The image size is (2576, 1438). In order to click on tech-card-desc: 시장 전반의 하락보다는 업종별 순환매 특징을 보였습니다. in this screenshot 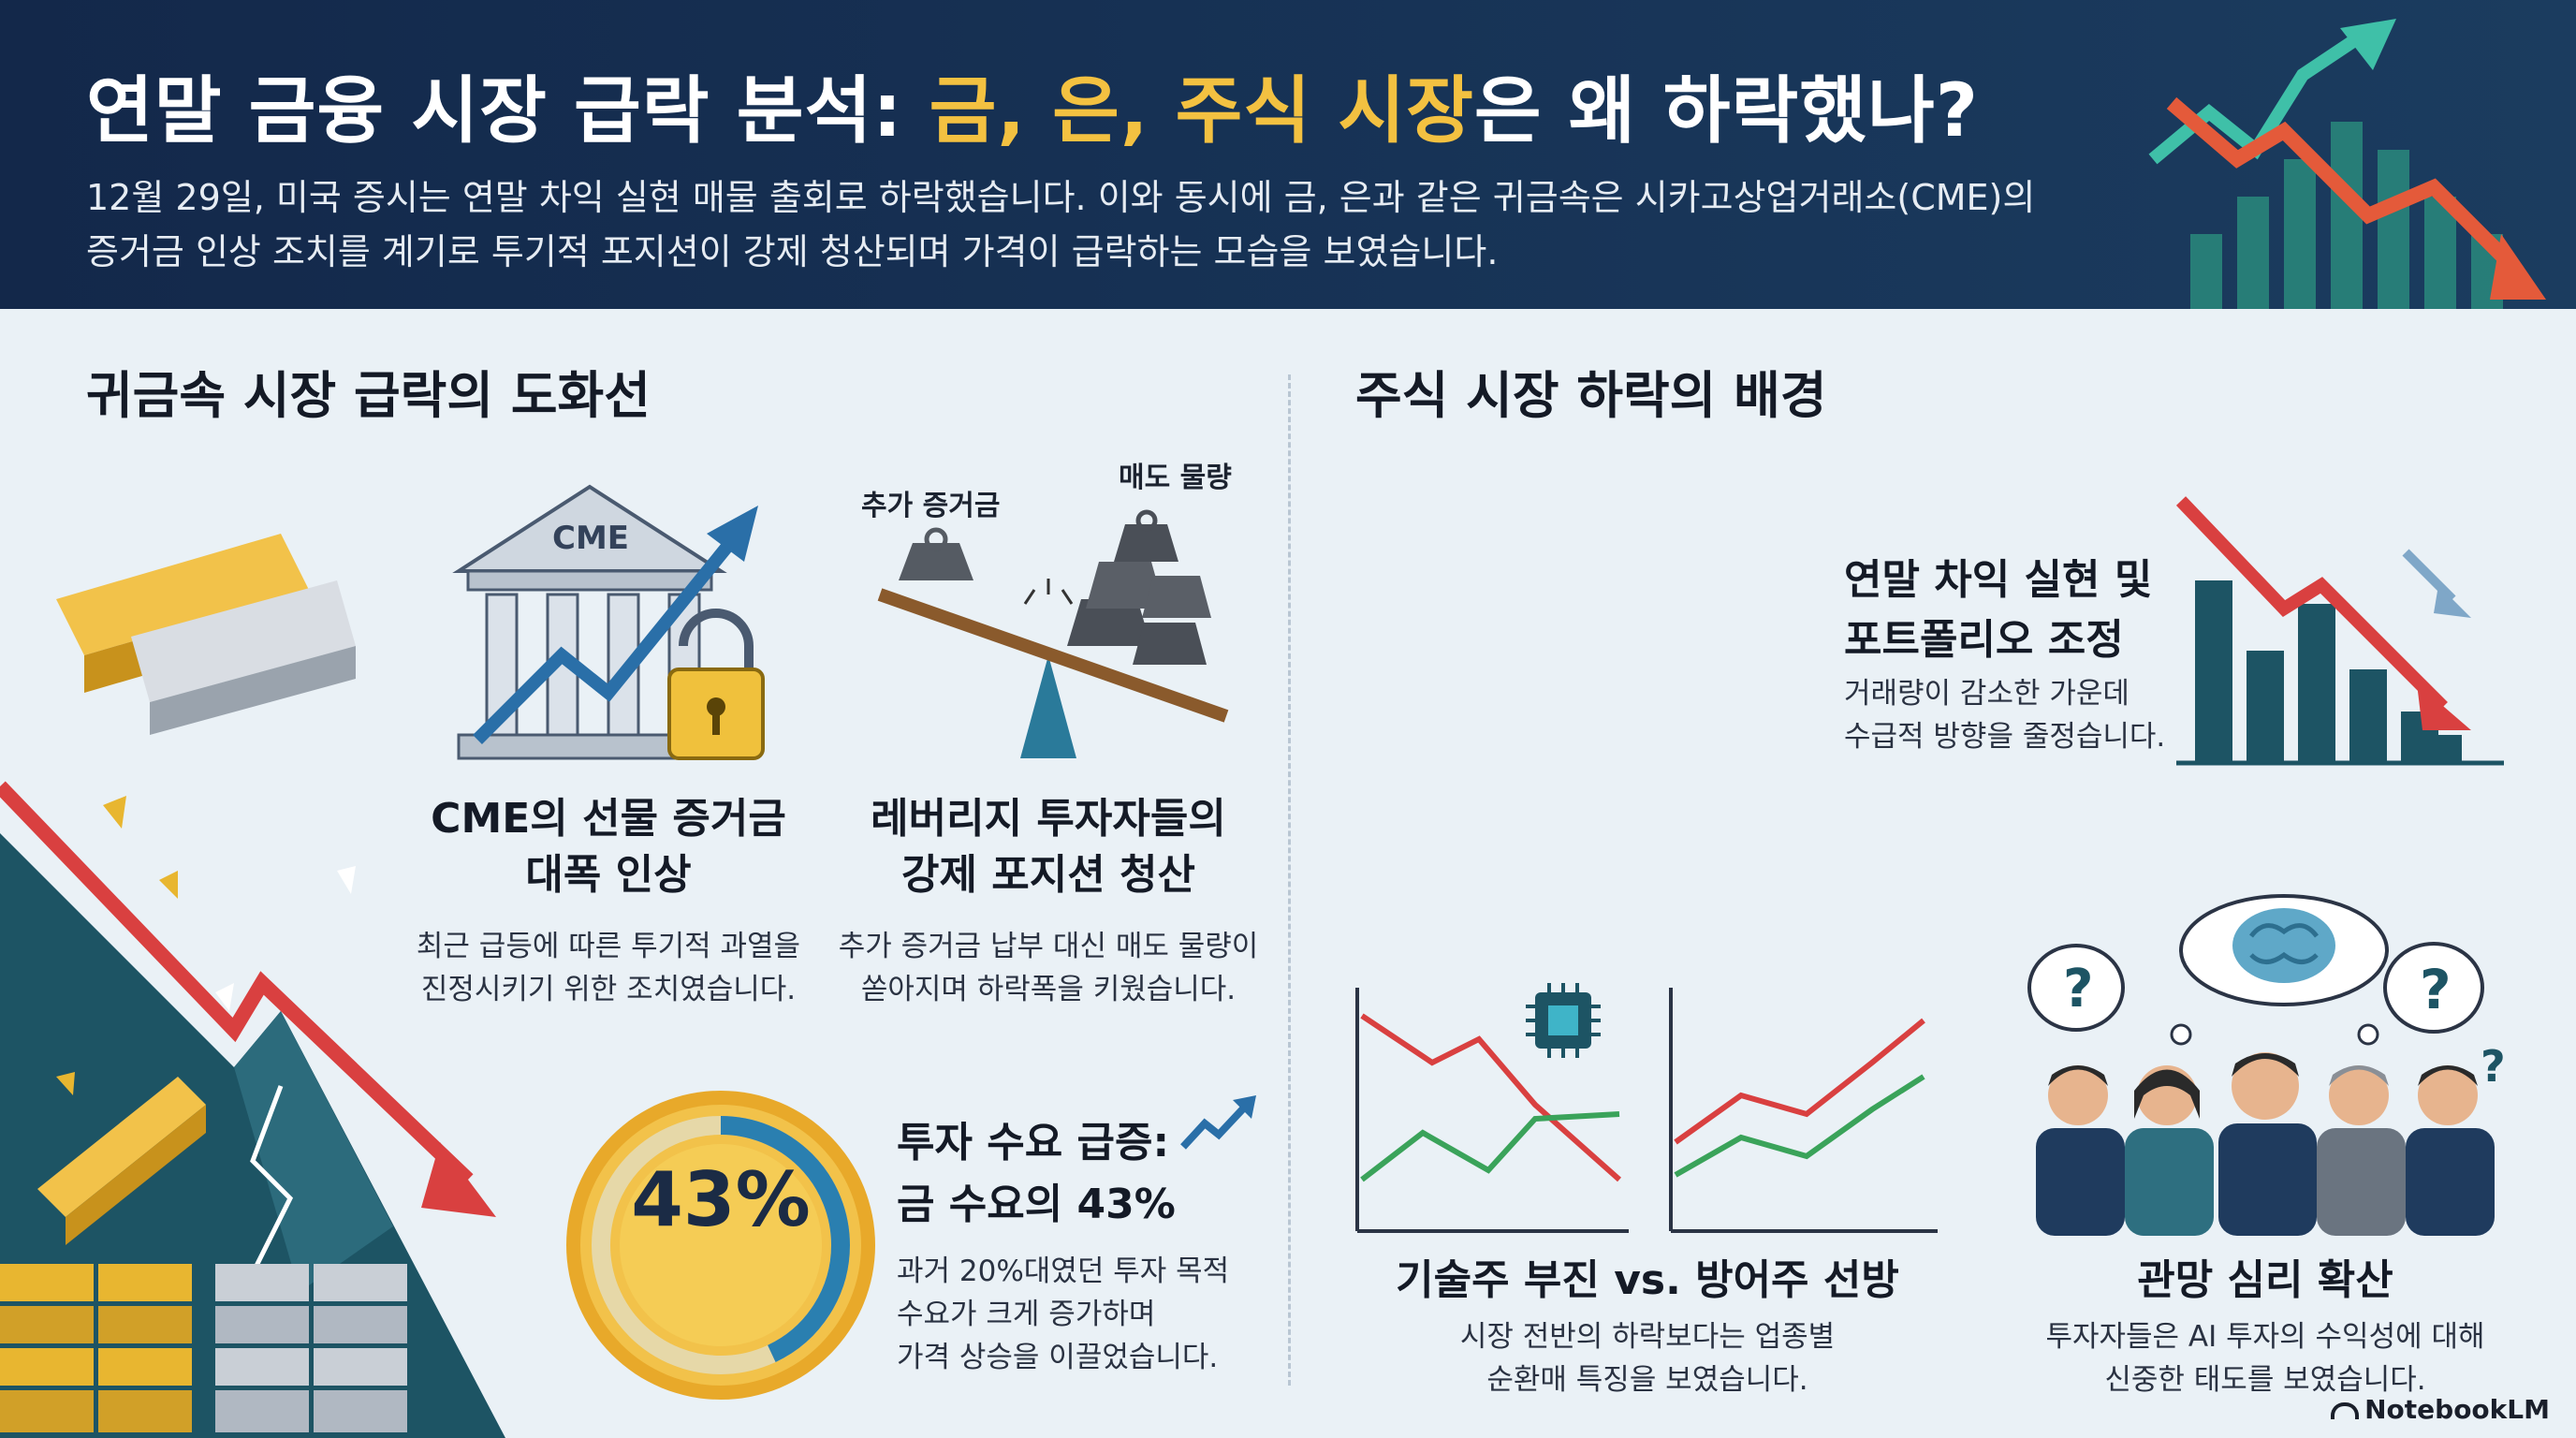, I will do `click(1647, 1358)`.